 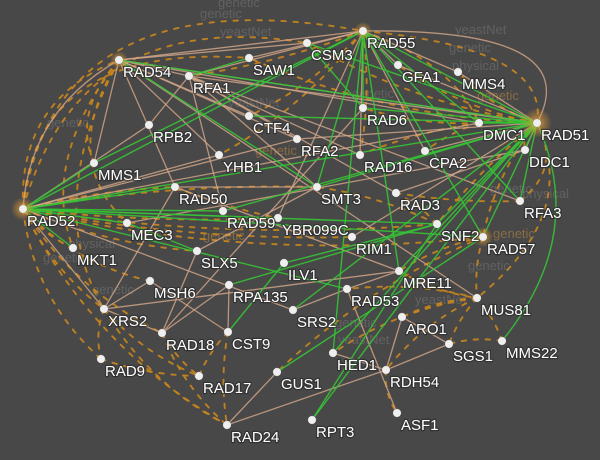 What do you see at coordinates (278, 218) in the screenshot?
I see `node-ybr099c` at bounding box center [278, 218].